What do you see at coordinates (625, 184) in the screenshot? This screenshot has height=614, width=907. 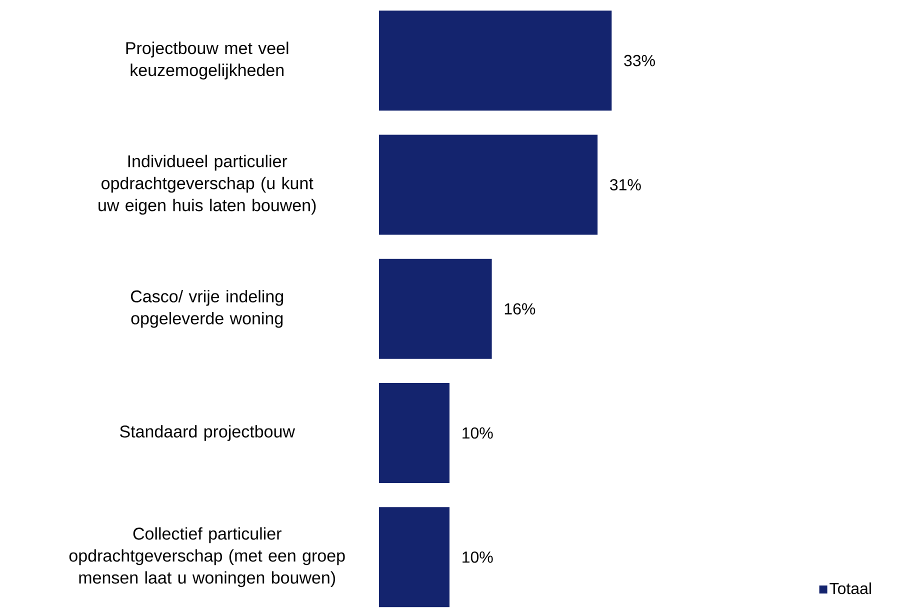 I see `data-label: 31%` at bounding box center [625, 184].